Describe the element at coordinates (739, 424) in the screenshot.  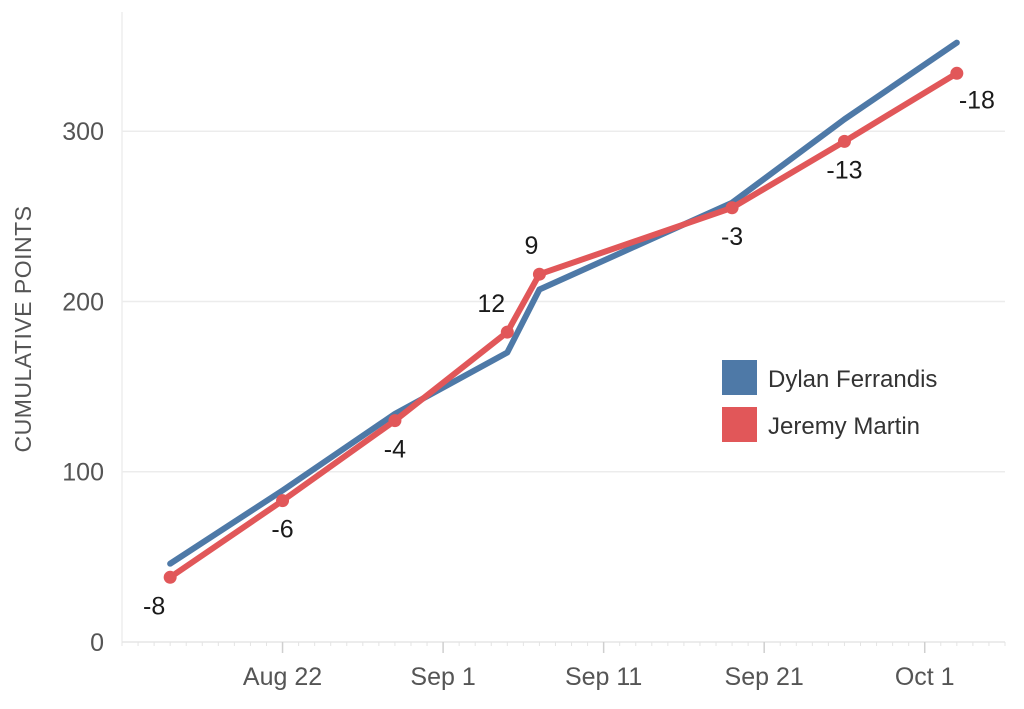
I see `legend-swatch-jeremy-martin` at that location.